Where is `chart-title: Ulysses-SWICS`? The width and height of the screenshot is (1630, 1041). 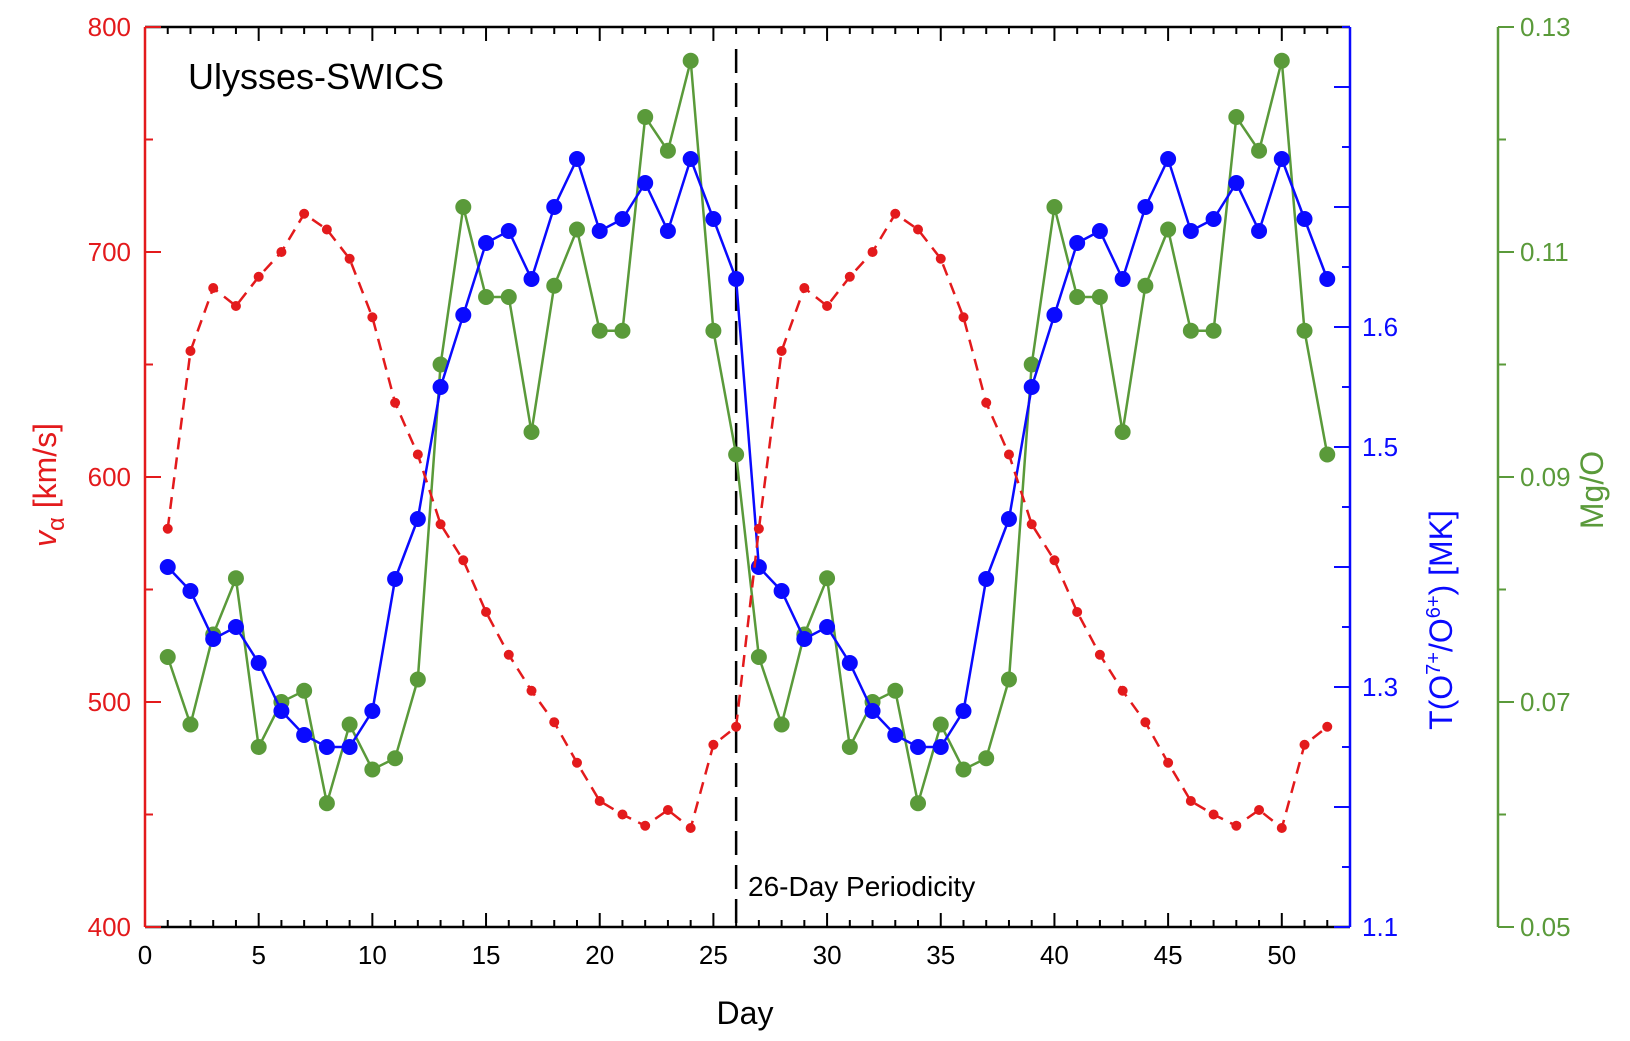 chart-title: Ulysses-SWICS is located at coordinates (316, 76).